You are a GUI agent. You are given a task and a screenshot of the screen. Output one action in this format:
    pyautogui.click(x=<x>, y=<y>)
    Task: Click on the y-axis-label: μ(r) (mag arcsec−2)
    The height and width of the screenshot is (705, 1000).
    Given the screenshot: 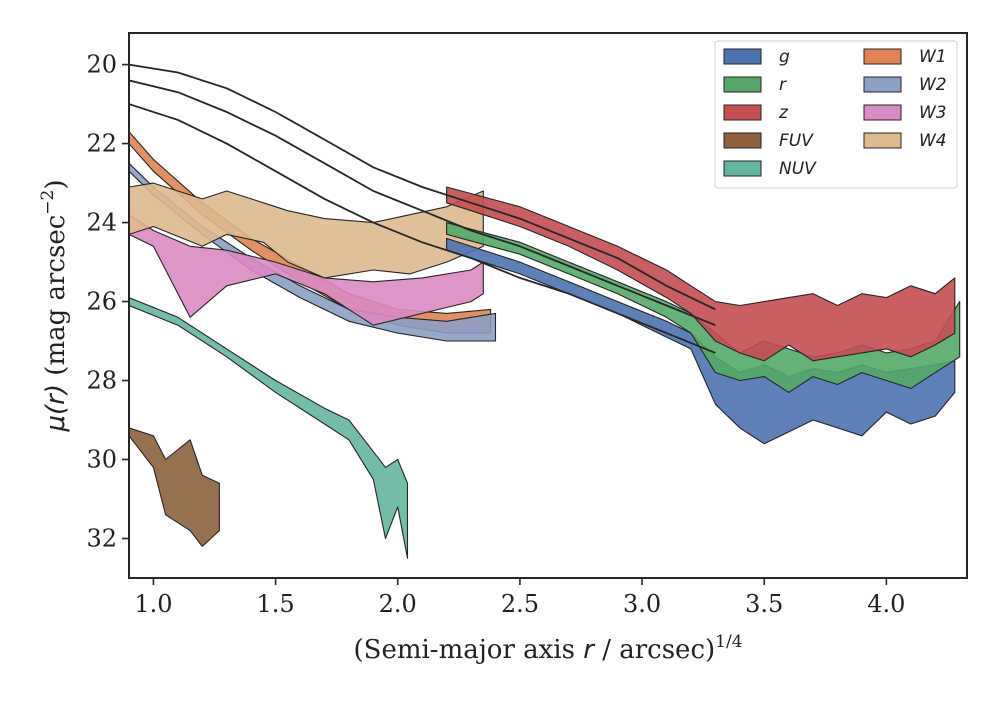 What is the action you would take?
    pyautogui.click(x=54, y=305)
    